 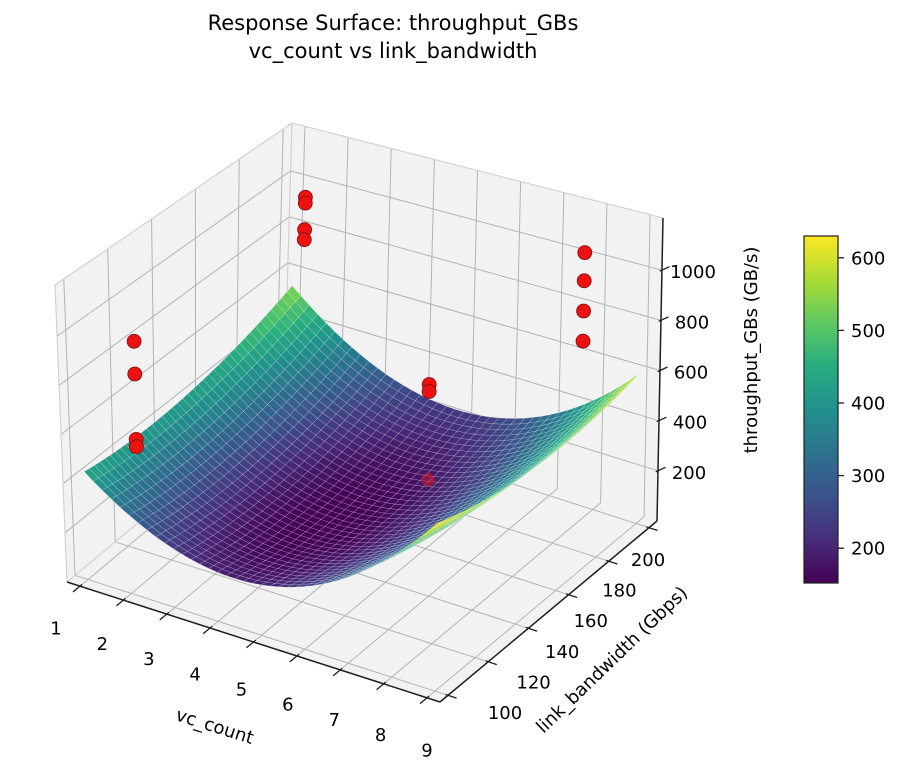 What do you see at coordinates (751, 350) in the screenshot?
I see `z-axis-label: throughput_GBs (GB/s)` at bounding box center [751, 350].